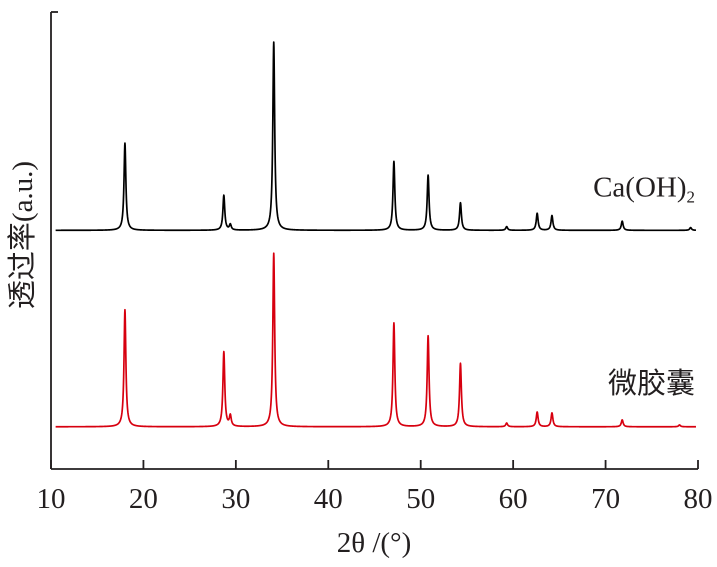 The image size is (717, 567). Describe the element at coordinates (374, 543) in the screenshot. I see `x-axis-title: 2θ /(°)` at that location.